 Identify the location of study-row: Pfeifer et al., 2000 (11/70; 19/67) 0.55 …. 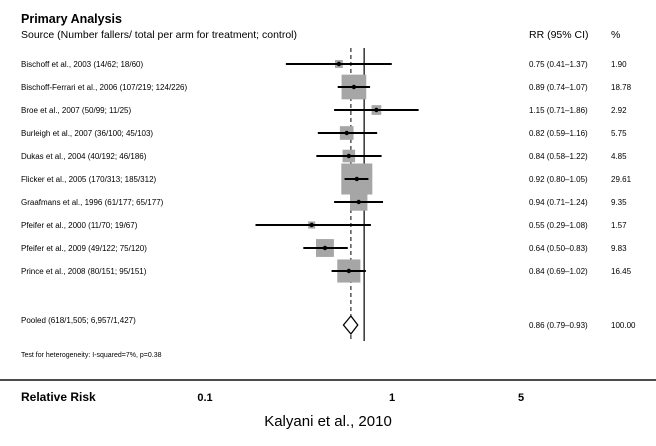
(324, 225).